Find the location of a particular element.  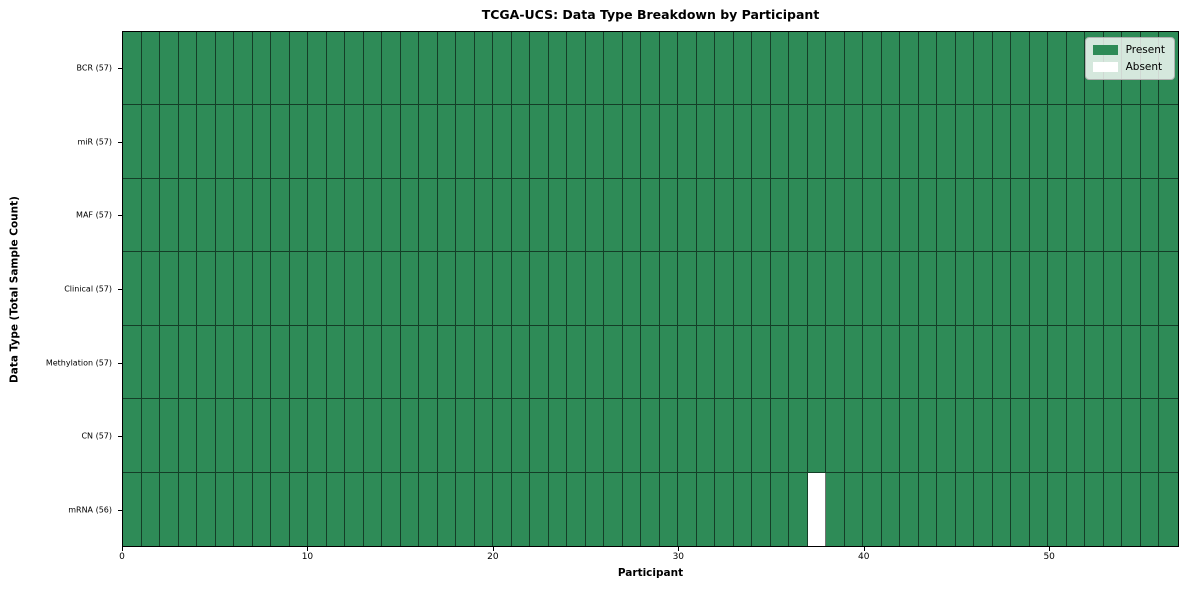

legend-entry: Absent is located at coordinates (1128, 67).